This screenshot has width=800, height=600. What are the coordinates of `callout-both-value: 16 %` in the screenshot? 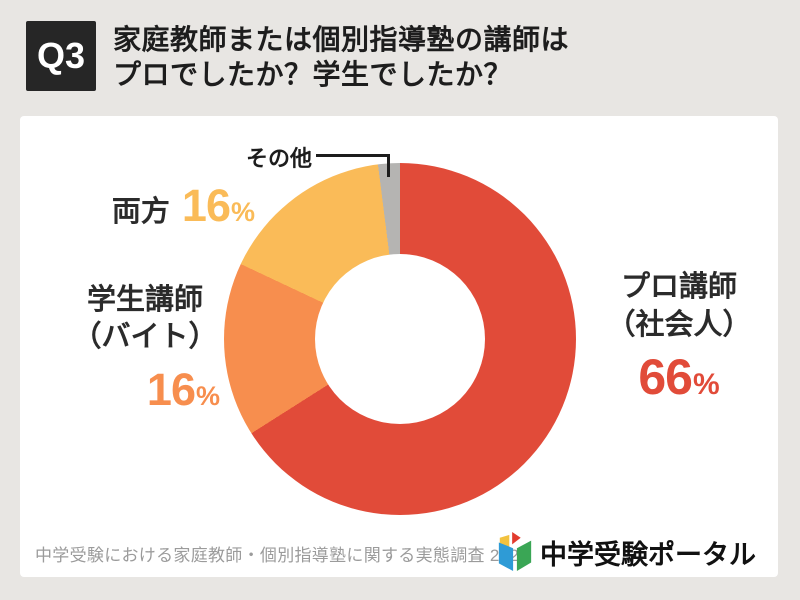 It's located at (218, 206).